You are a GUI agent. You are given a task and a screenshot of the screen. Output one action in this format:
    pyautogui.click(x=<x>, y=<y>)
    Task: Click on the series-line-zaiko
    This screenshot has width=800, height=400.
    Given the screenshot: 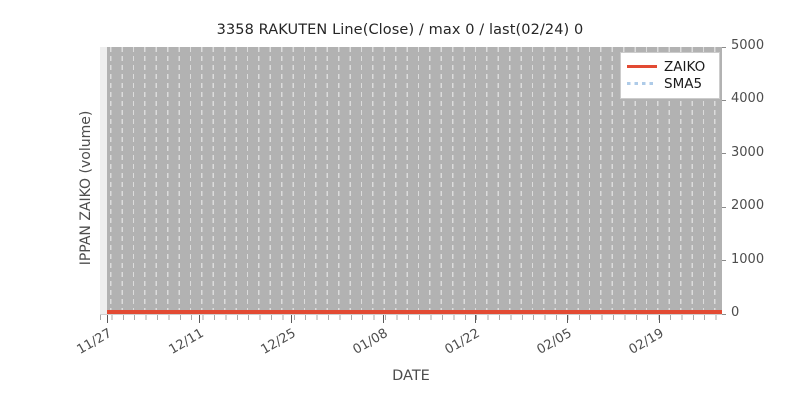 What is the action you would take?
    pyautogui.click(x=414, y=312)
    